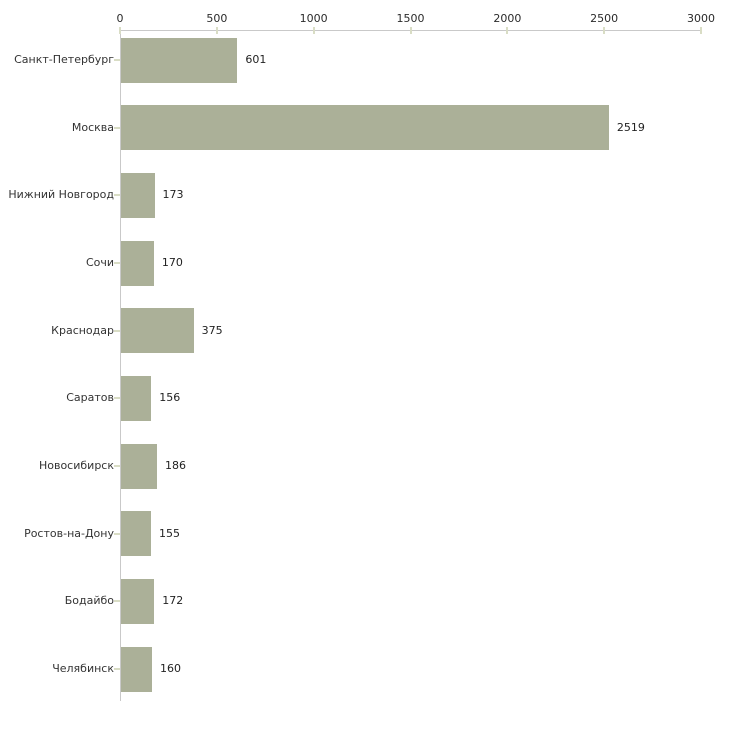 The width and height of the screenshot is (730, 730). What do you see at coordinates (173, 601) in the screenshot?
I see `value-label: 172` at bounding box center [173, 601].